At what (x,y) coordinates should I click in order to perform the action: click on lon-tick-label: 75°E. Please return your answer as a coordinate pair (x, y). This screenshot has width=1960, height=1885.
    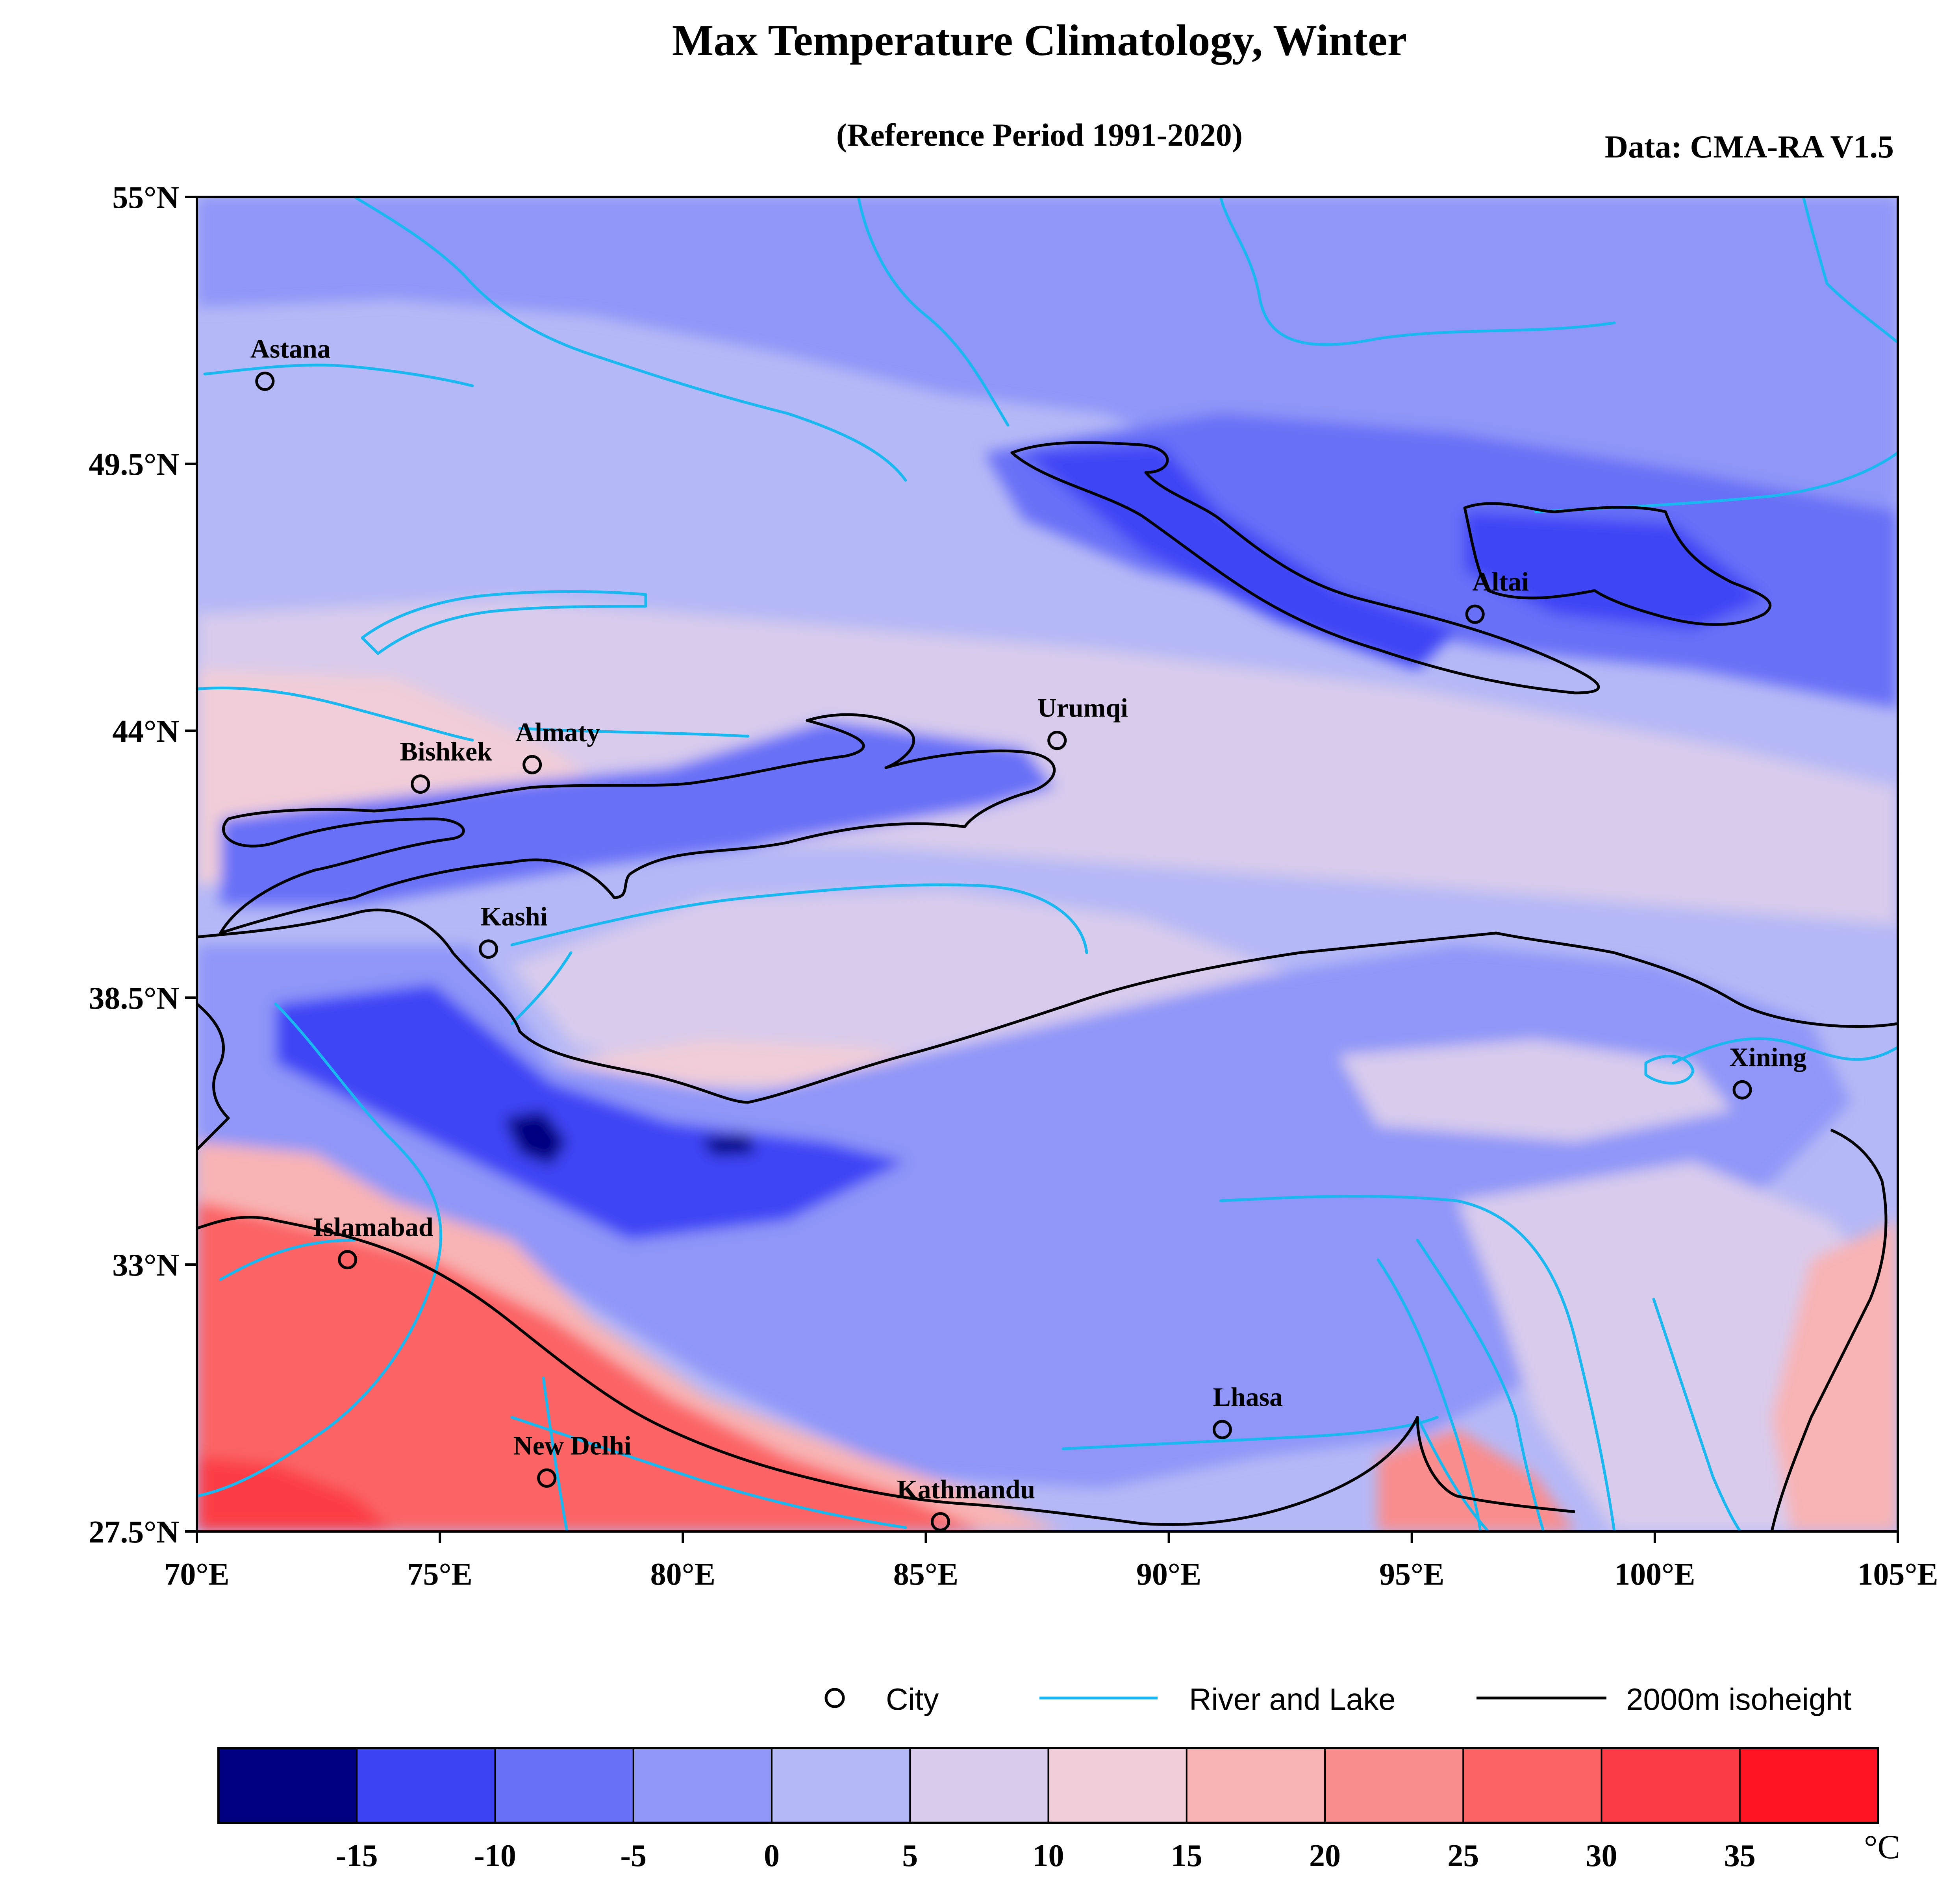
    Looking at the image, I should click on (440, 1574).